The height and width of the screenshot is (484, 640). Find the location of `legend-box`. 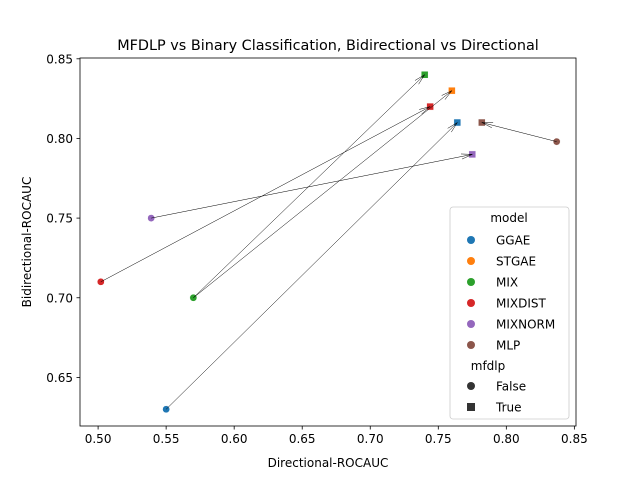

legend-box is located at coordinates (509, 313).